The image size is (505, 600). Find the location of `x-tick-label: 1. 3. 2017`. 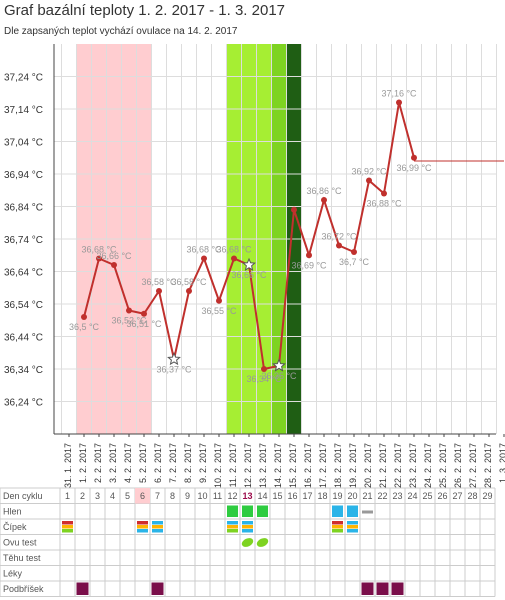

x-tick-label: 1. 3. 2017 is located at coordinates (501, 463).